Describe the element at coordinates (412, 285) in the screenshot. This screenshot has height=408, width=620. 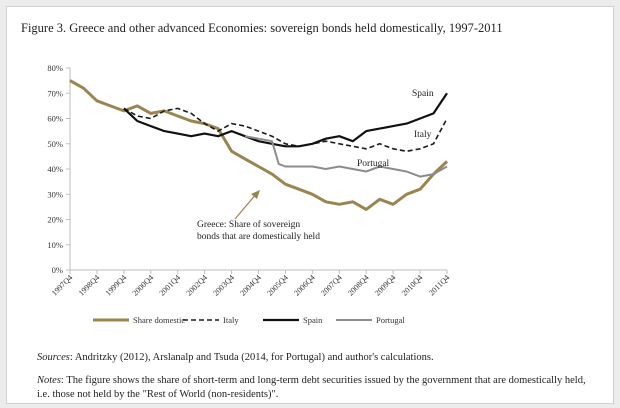
I see `x-tick-label: 2010Q4` at that location.